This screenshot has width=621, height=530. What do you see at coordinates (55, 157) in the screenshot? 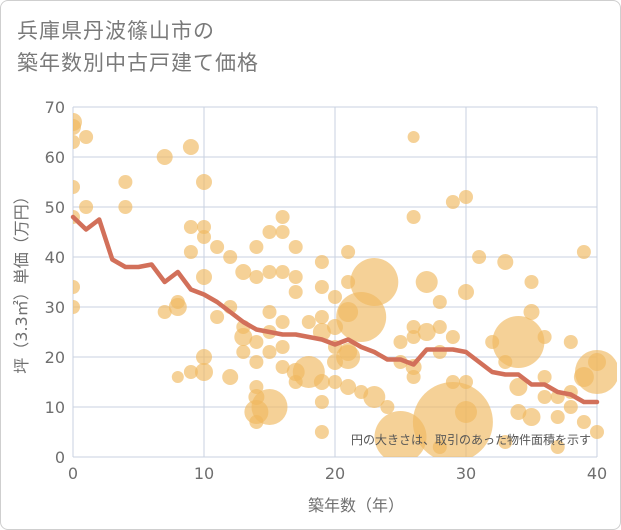
I see `y-tick-label: 60` at bounding box center [55, 157].